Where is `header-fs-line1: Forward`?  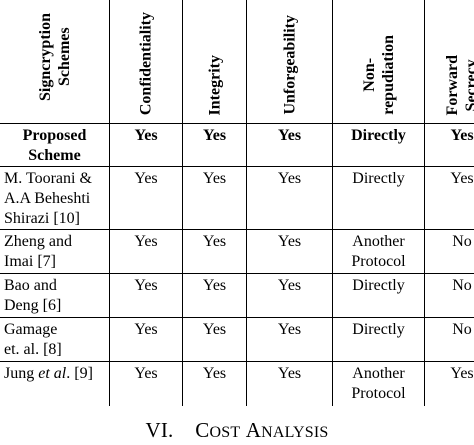 header-fs-line1: Forward is located at coordinates (452, 85).